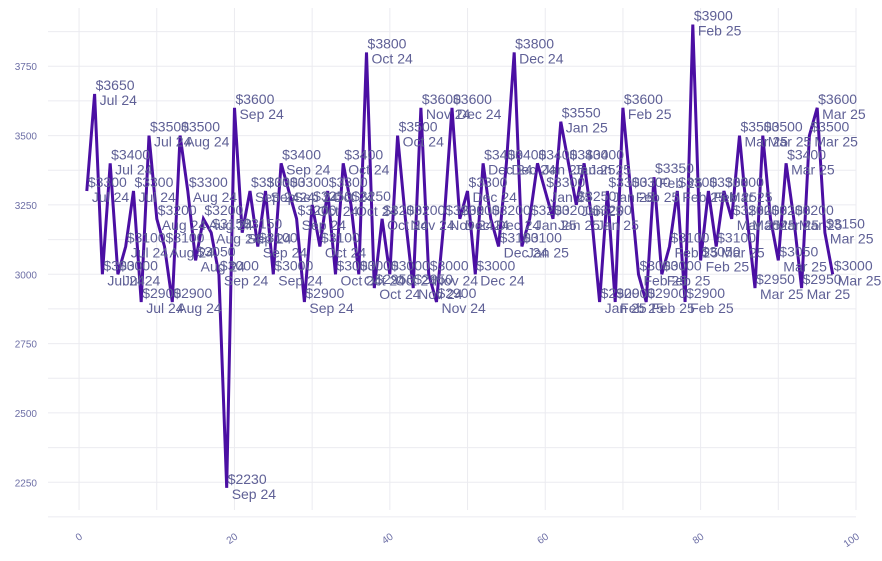 This screenshot has width=882, height=561. What do you see at coordinates (699, 539) in the screenshot?
I see `x-tick-label: 80` at bounding box center [699, 539].